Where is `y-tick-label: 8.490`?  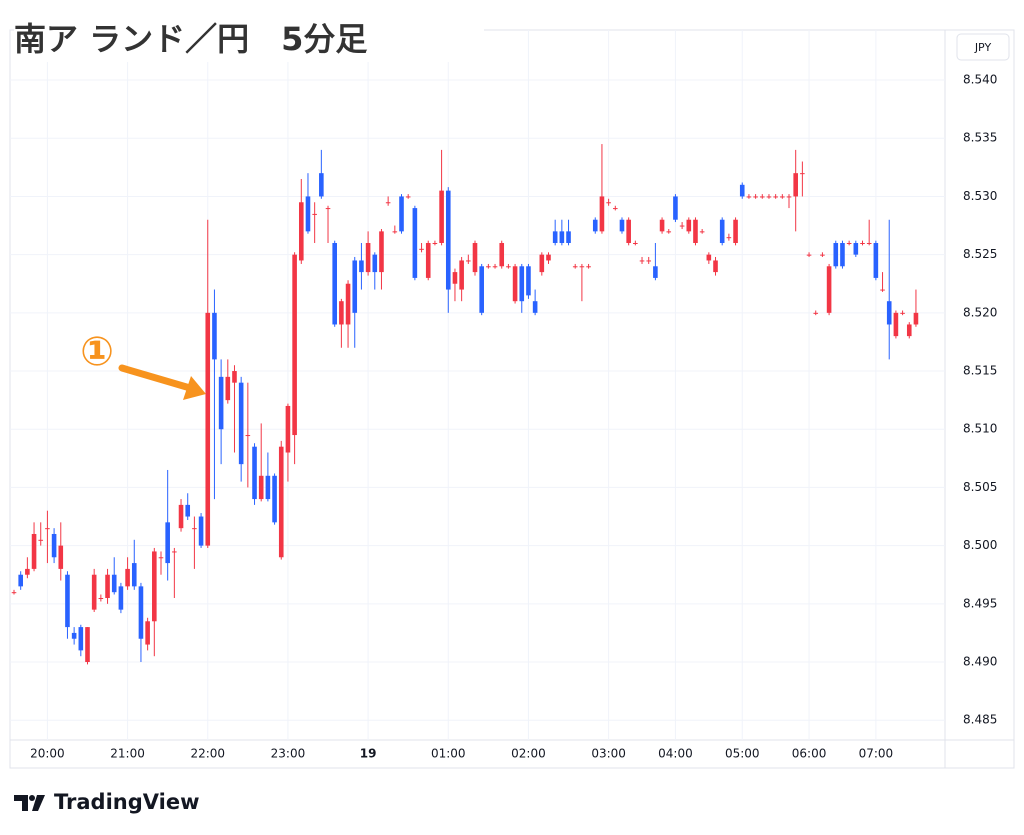 y-tick-label: 8.490 is located at coordinates (980, 662).